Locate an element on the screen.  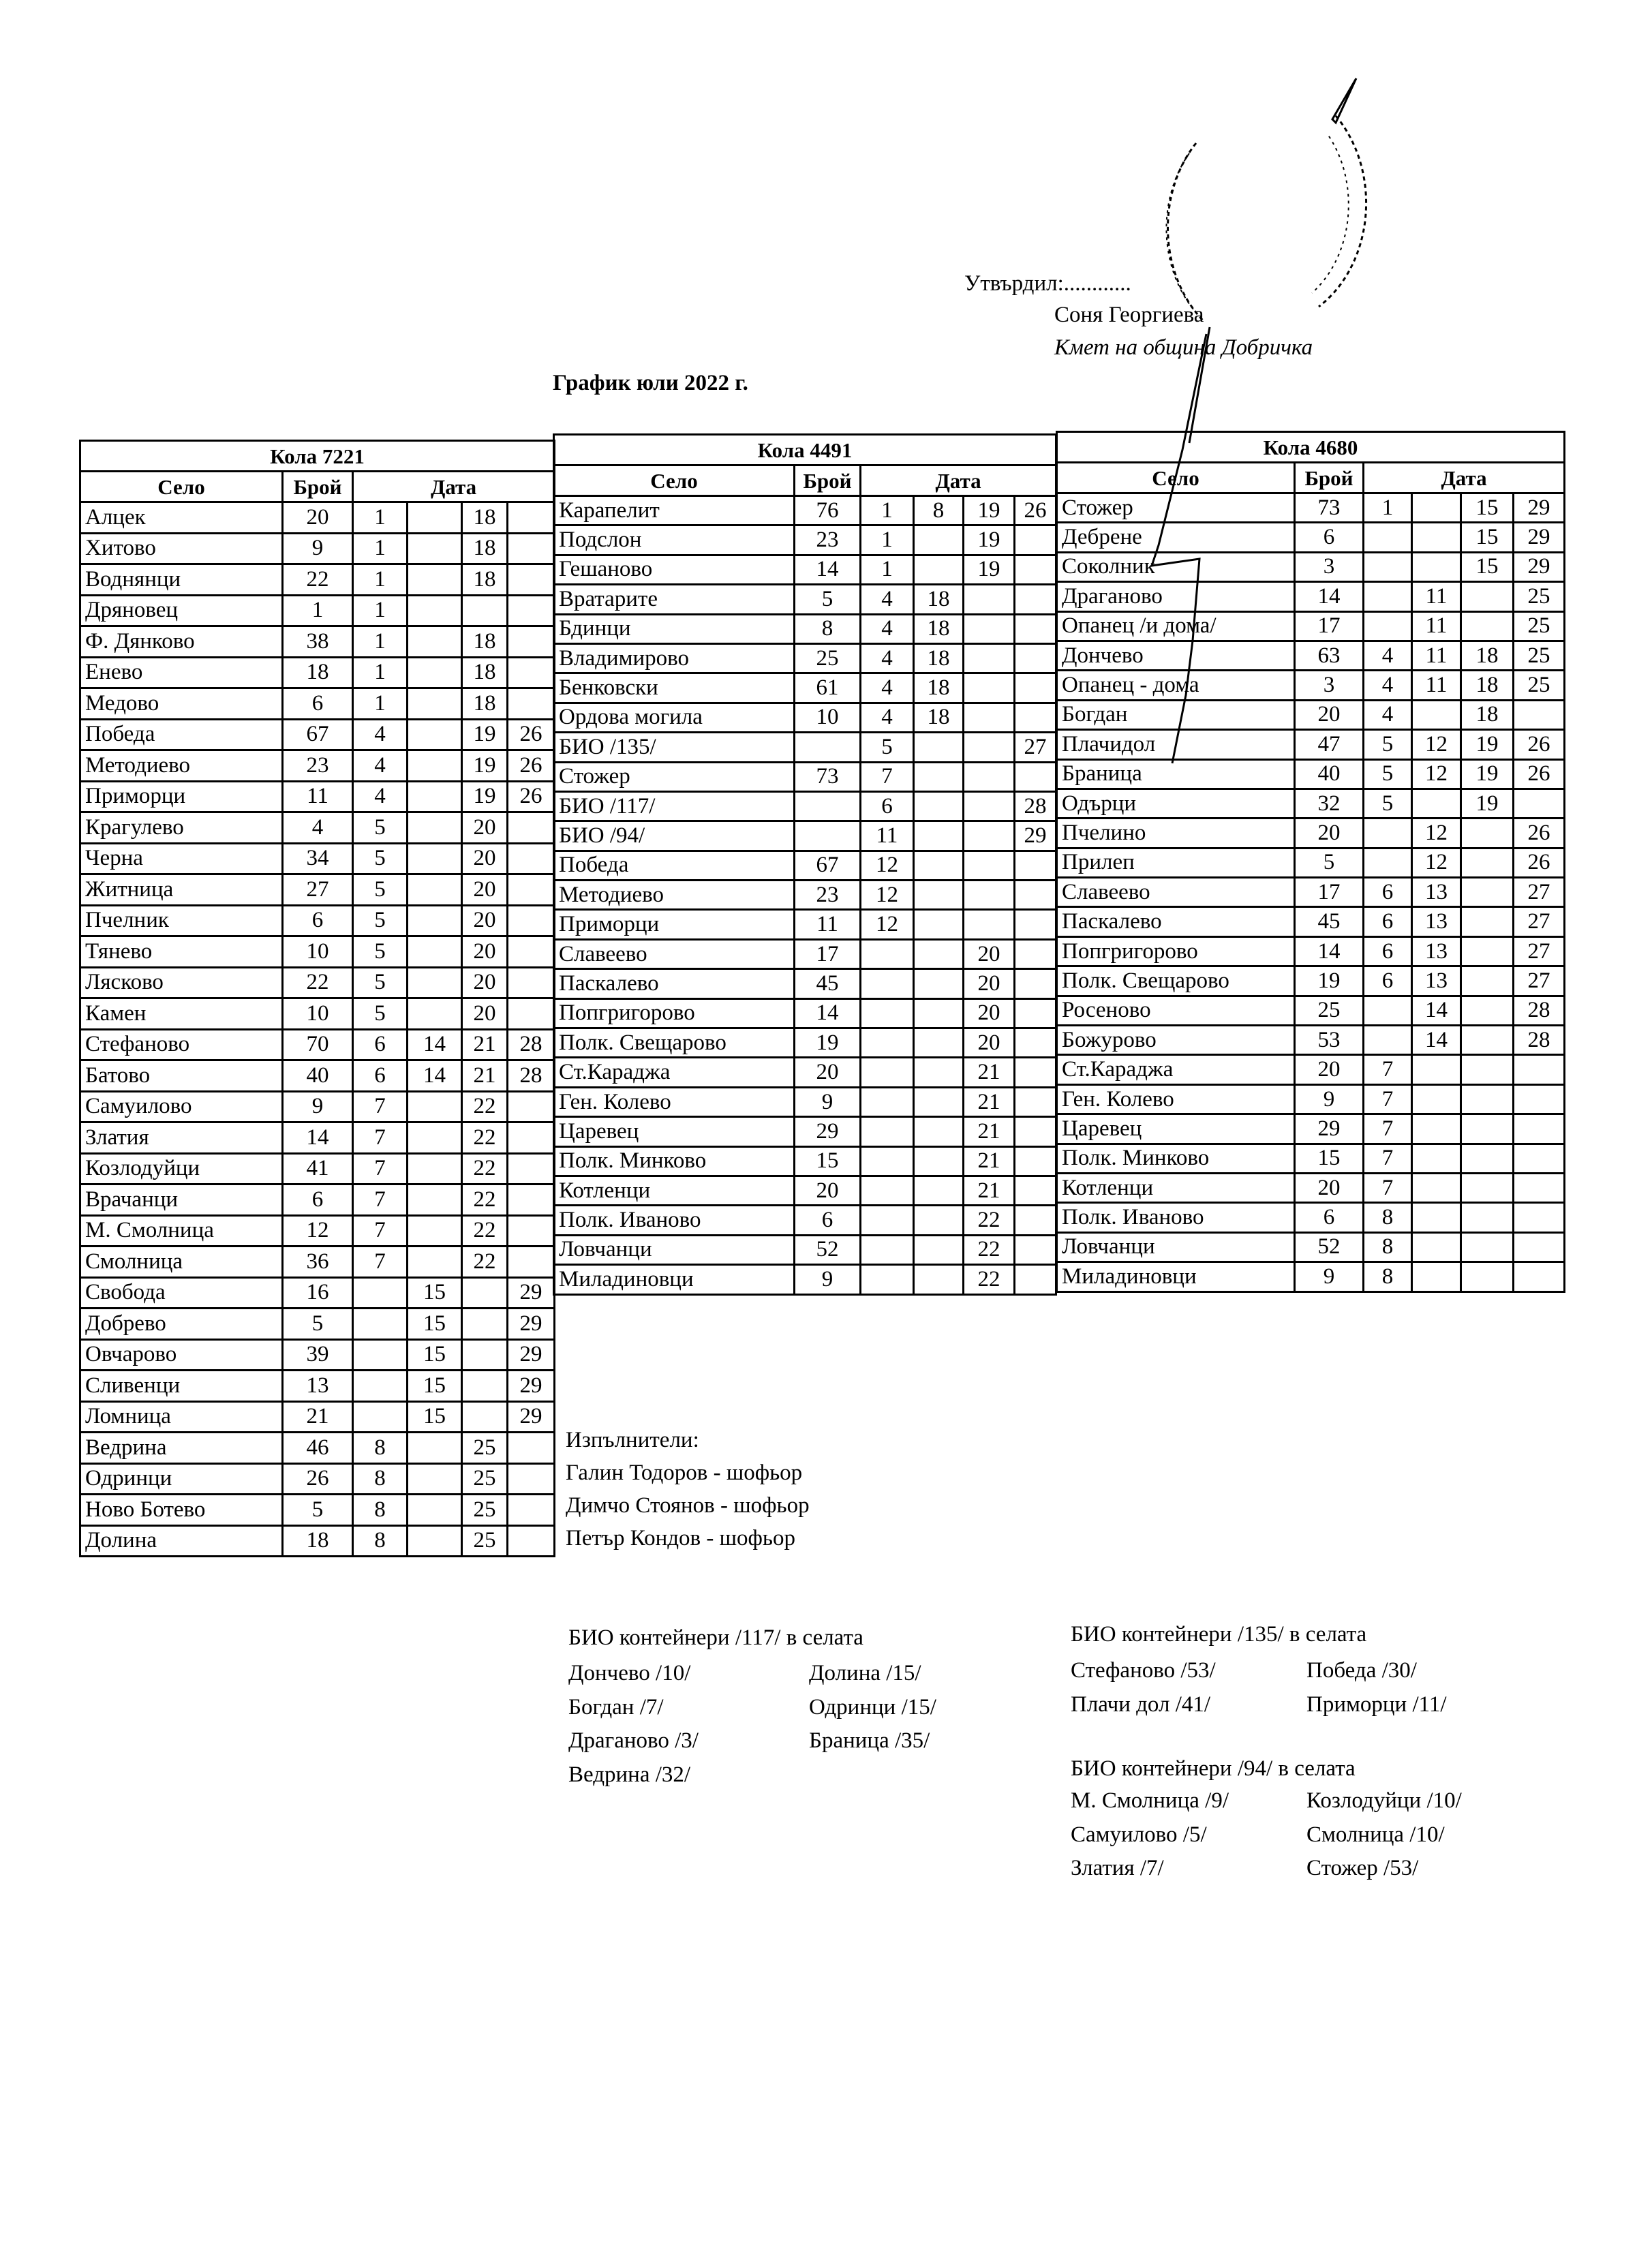
table-row: Паскалево 45 6 13 27 is located at coordinates (1311, 922).